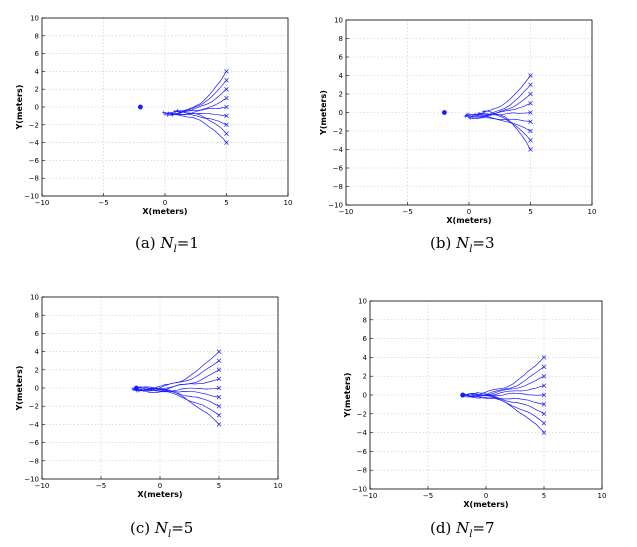  What do you see at coordinates (19, 389) in the screenshot?
I see `y-axis-label: Y(meters)` at bounding box center [19, 389].